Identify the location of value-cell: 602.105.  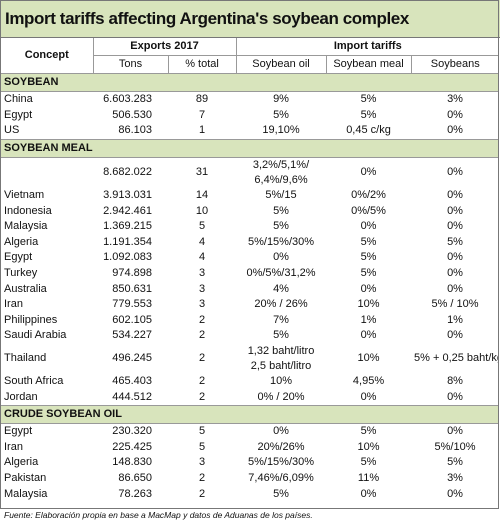
(132, 319).